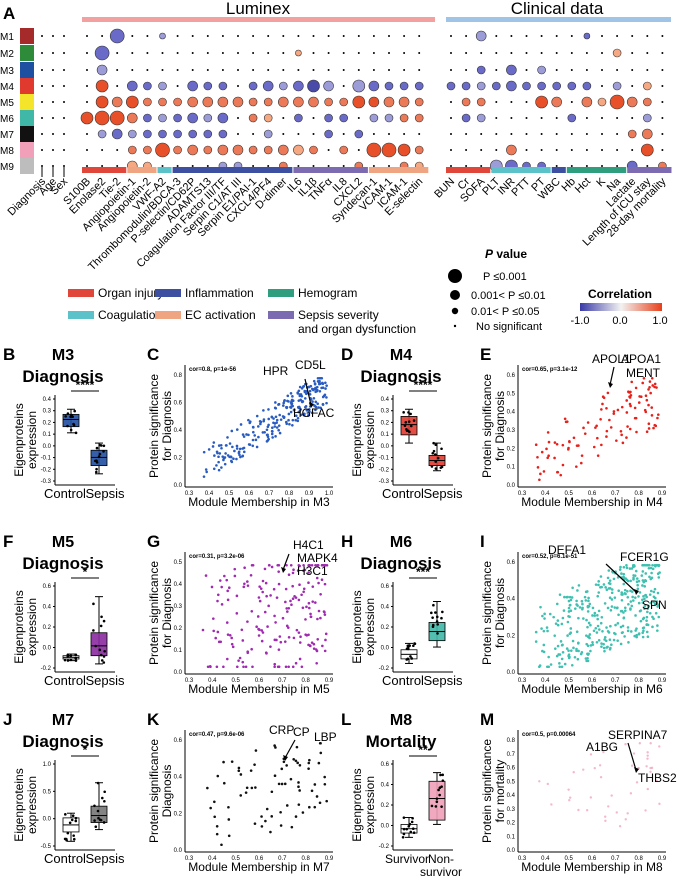 The width and height of the screenshot is (685, 886). Describe the element at coordinates (401, 355) in the screenshot. I see `module-title: M4` at that location.